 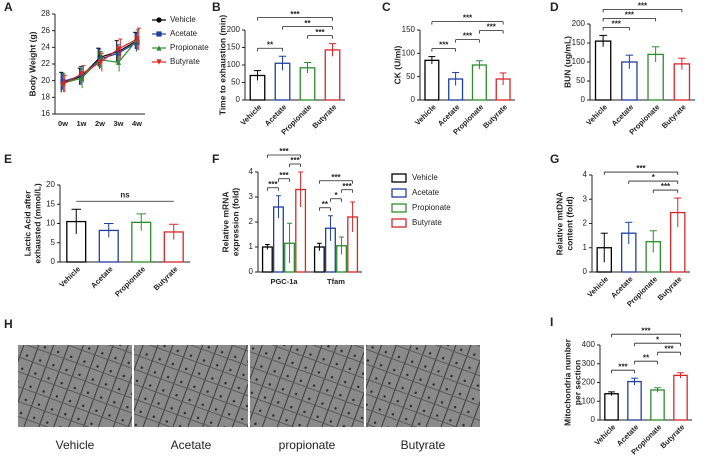 What do you see at coordinates (189, 47) in the screenshot?
I see `legend-label: Propionate` at bounding box center [189, 47].